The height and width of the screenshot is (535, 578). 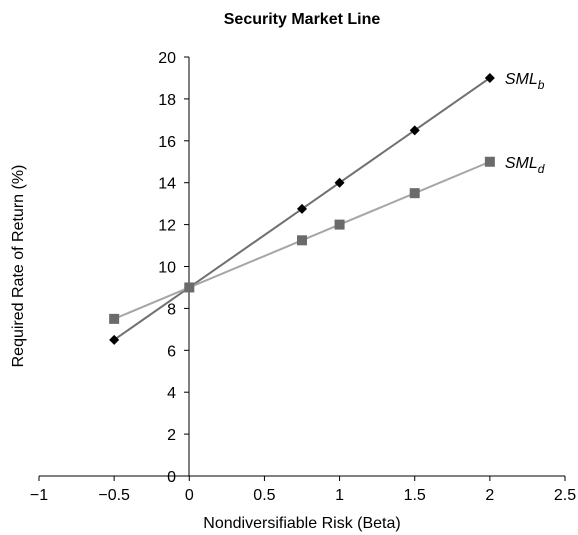 I want to click on y-axis-label: Required Rate of Return (%), so click(x=18, y=266).